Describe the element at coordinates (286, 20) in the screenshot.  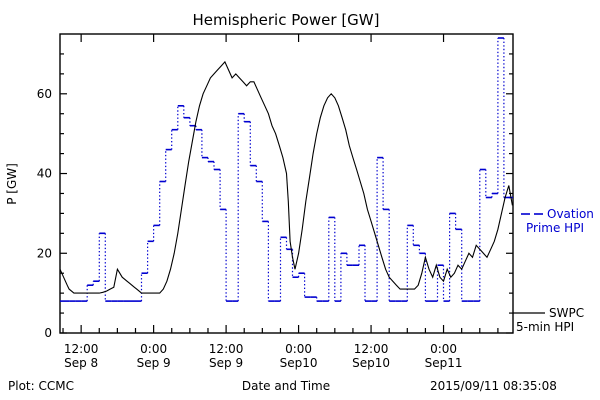
I see `page-title: Hemispheric Power [GW]` at that location.